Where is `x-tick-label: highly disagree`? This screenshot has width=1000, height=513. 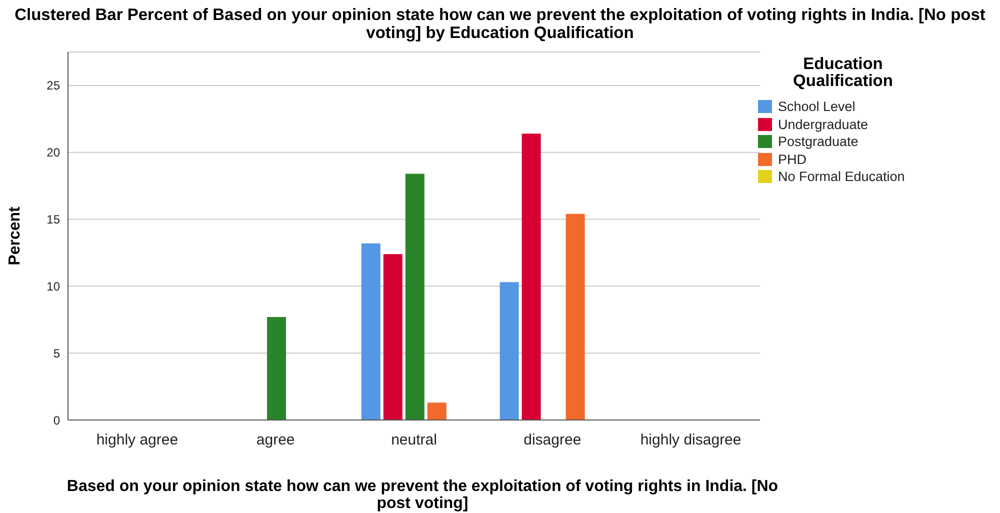 x-tick-label: highly disagree is located at coordinates (691, 440).